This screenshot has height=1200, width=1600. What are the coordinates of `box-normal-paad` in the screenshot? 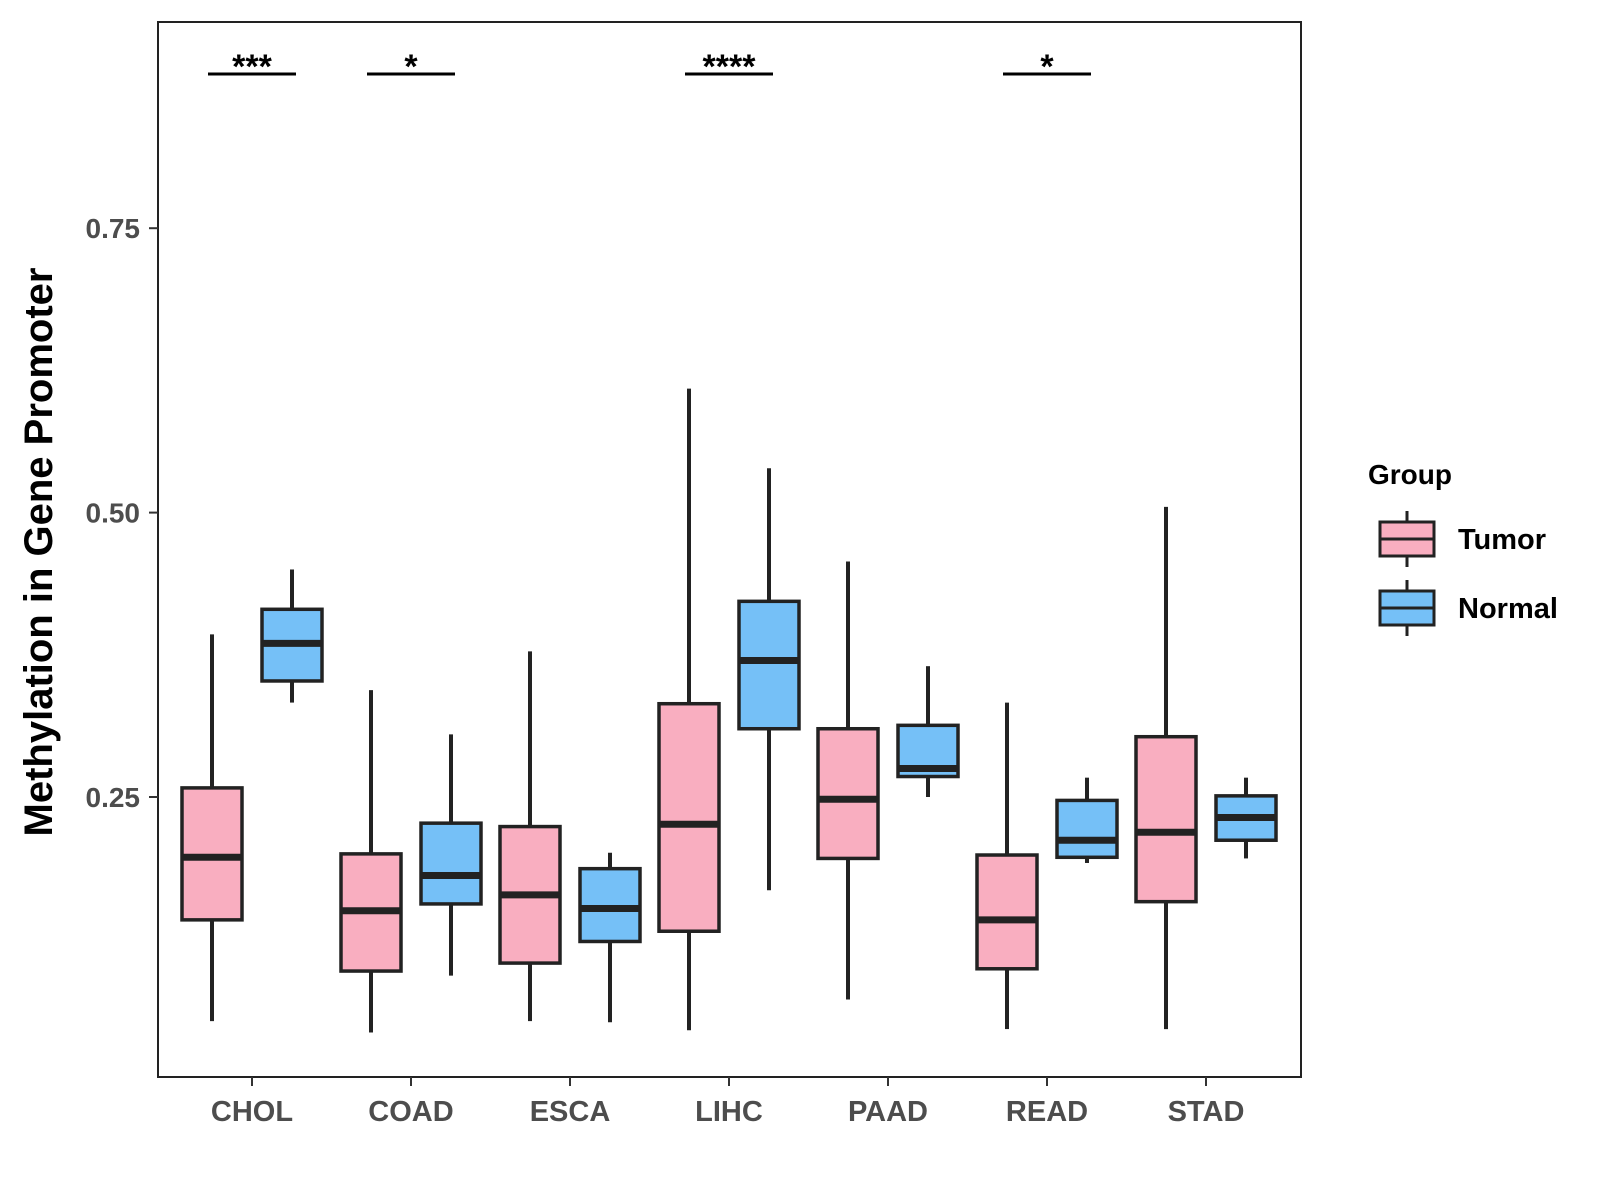 It's located at (928, 731).